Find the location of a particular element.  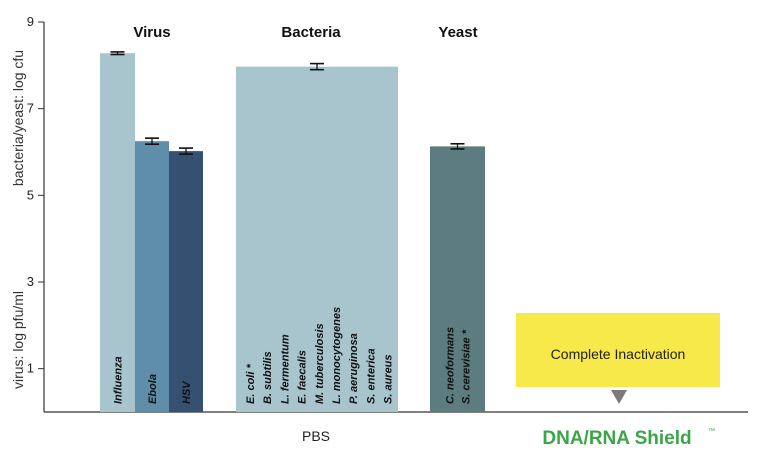

bar-label: S. cerevisiae * is located at coordinates (467, 366).